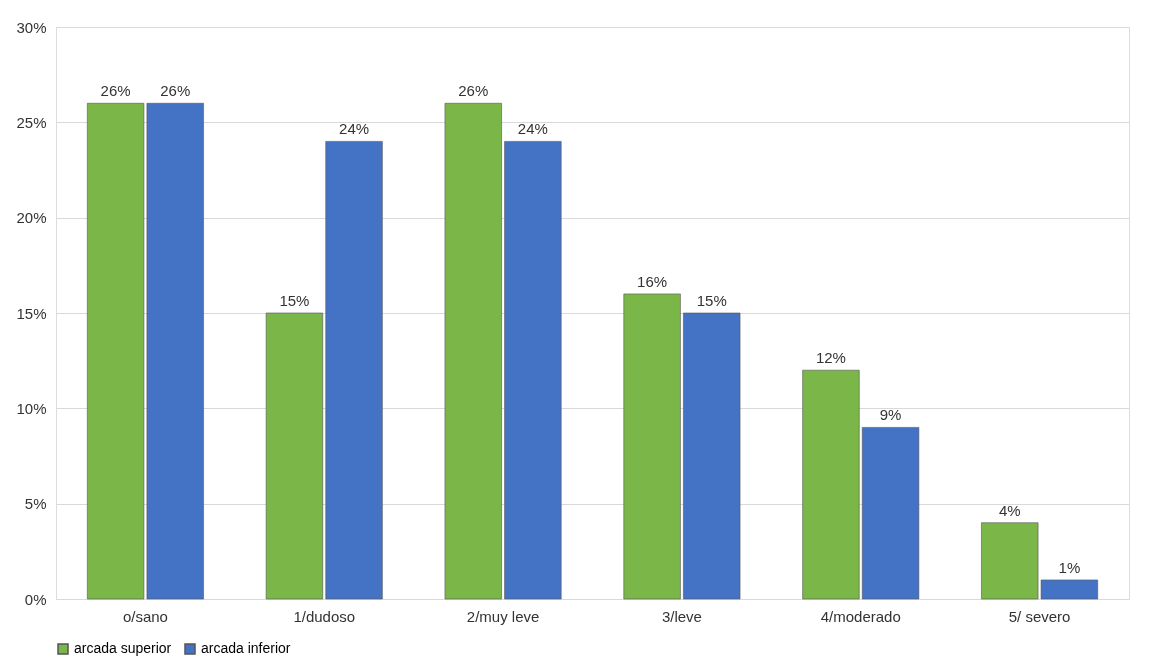 This screenshot has width=1149, height=672. Describe the element at coordinates (246, 648) in the screenshot. I see `legend-label: arcada inferior` at that location.